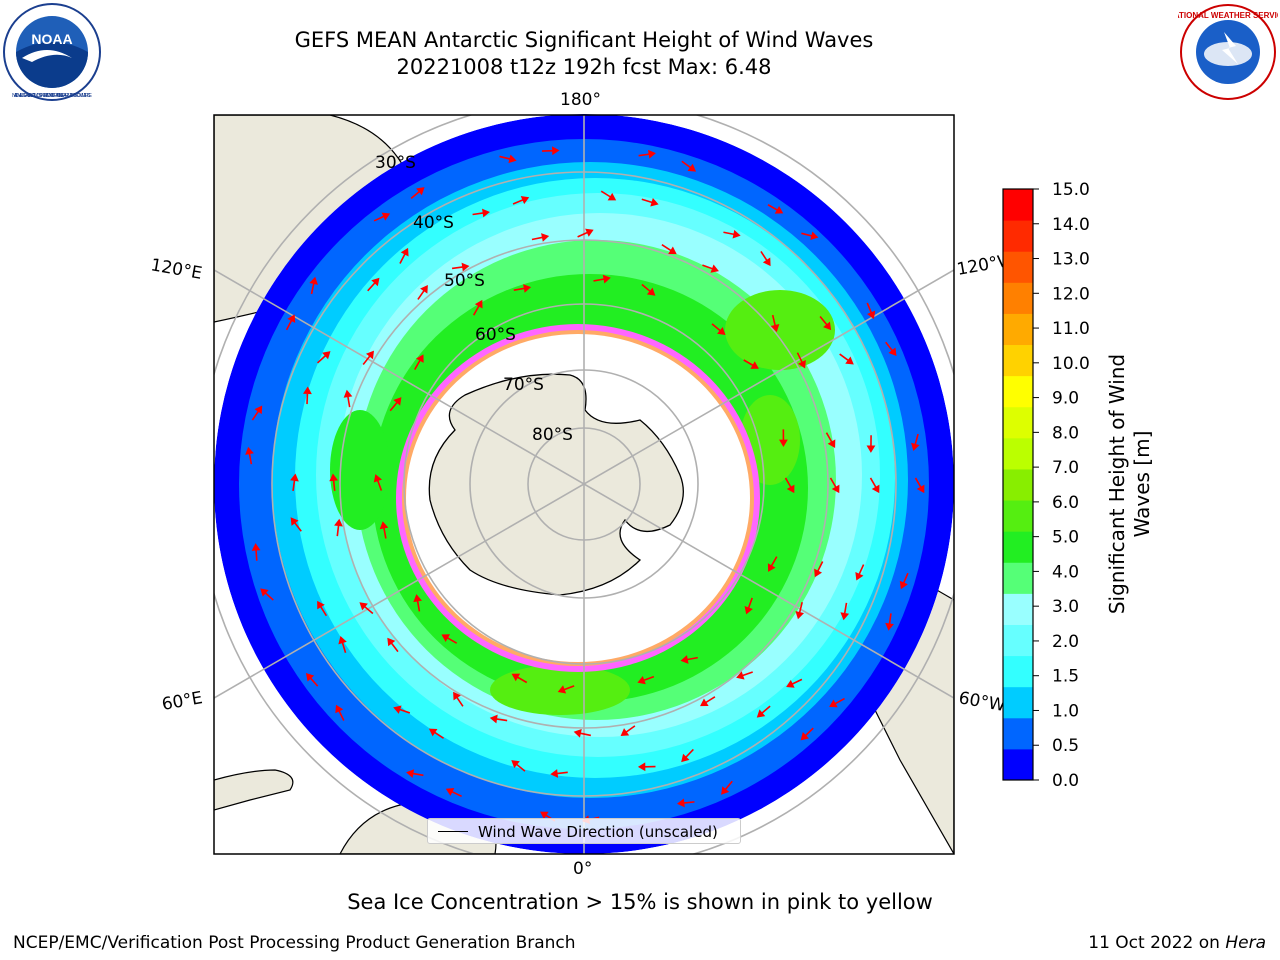 This screenshot has height=960, width=1280. I want to click on svg-text: NOAA, so click(51, 39).